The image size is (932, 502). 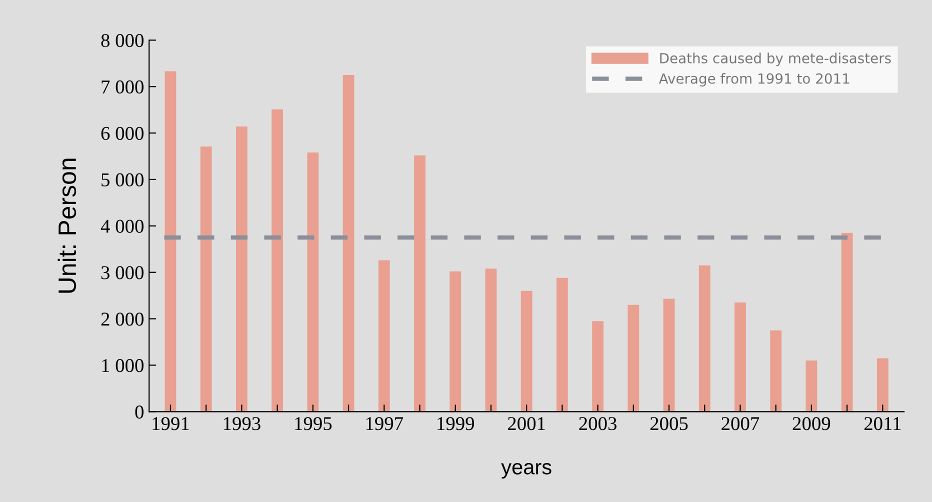 I want to click on y-tick-label: 3 000, so click(x=122, y=273).